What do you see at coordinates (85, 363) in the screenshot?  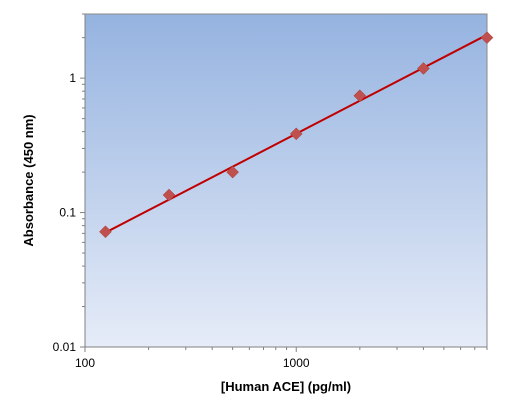 I see `x-tick-label: 100` at bounding box center [85, 363].